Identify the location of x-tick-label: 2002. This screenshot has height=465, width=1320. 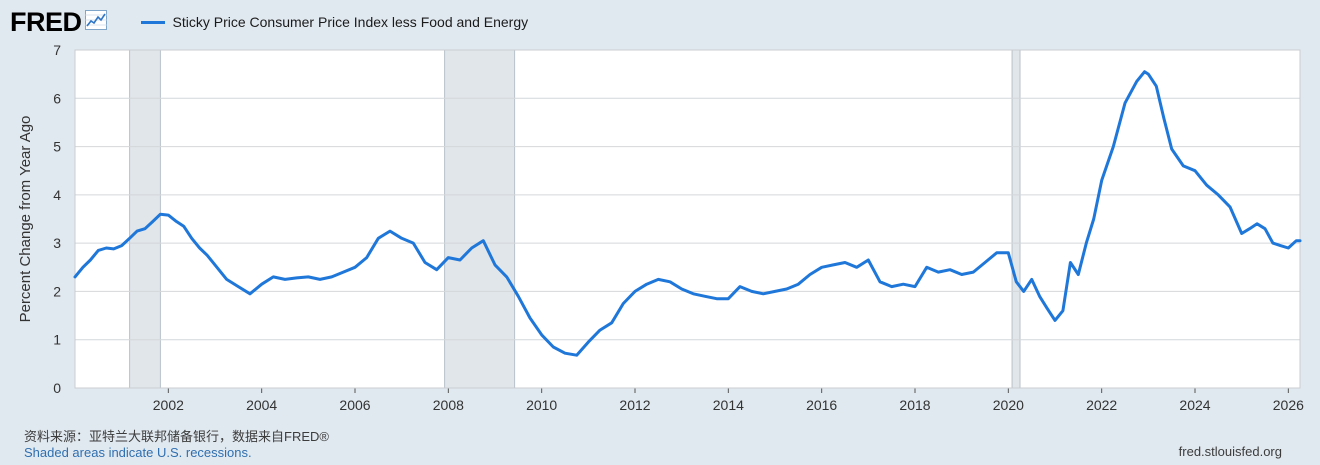
(168, 405).